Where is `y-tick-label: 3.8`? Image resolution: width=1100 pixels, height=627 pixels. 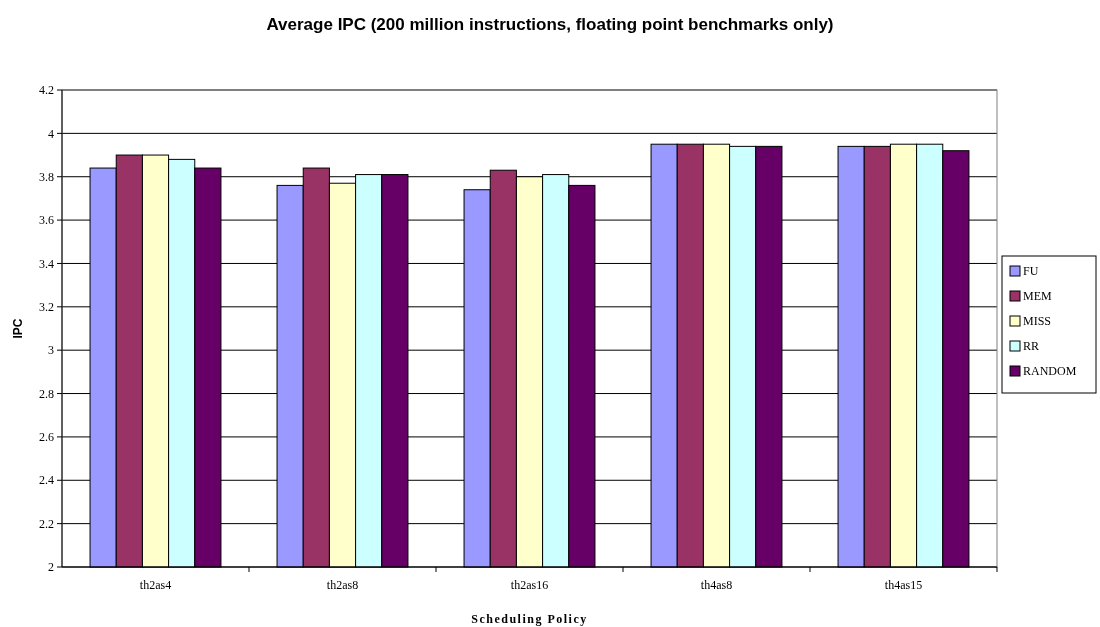
y-tick-label: 3.8 is located at coordinates (46, 176).